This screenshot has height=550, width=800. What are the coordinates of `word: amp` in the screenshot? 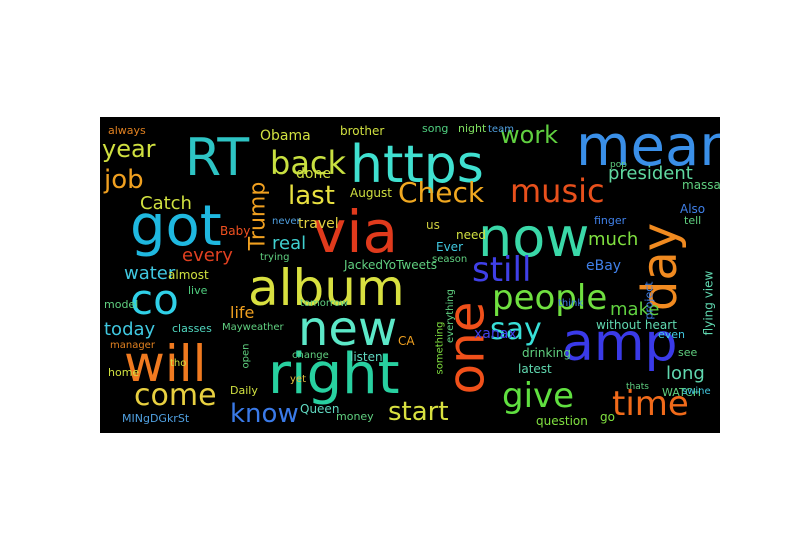 It's located at (620, 343).